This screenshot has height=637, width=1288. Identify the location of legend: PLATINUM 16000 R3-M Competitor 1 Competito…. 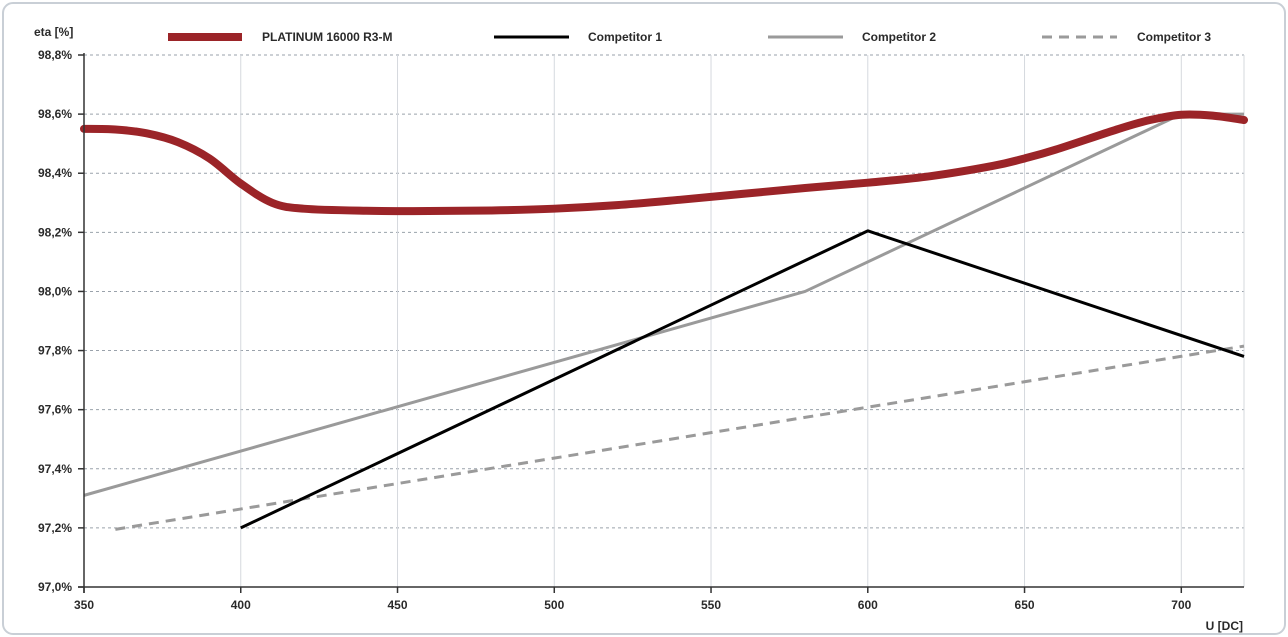
(689, 37).